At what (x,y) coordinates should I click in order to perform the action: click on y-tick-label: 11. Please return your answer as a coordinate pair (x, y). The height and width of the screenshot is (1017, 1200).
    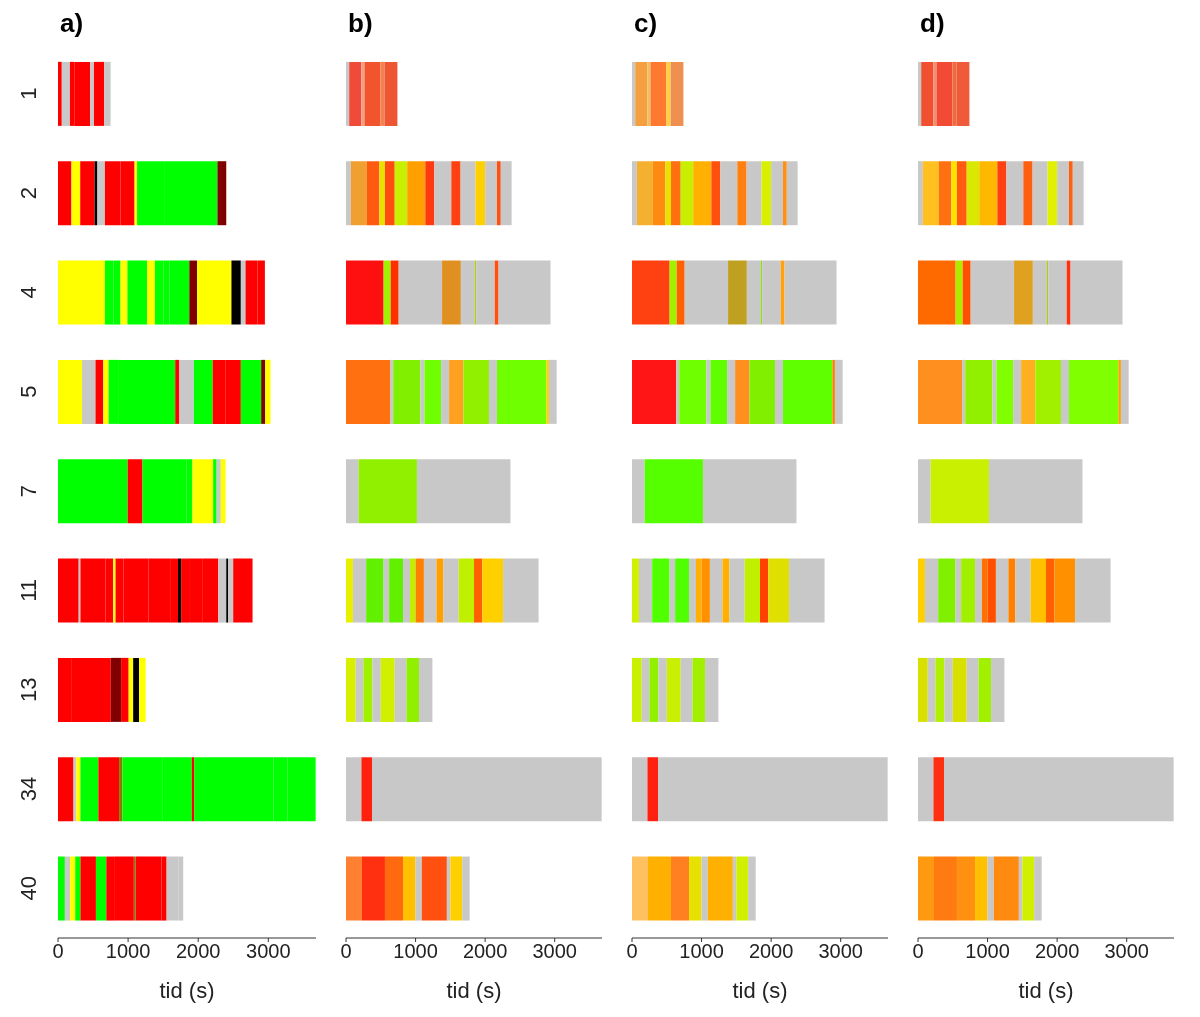
    Looking at the image, I should click on (28, 590).